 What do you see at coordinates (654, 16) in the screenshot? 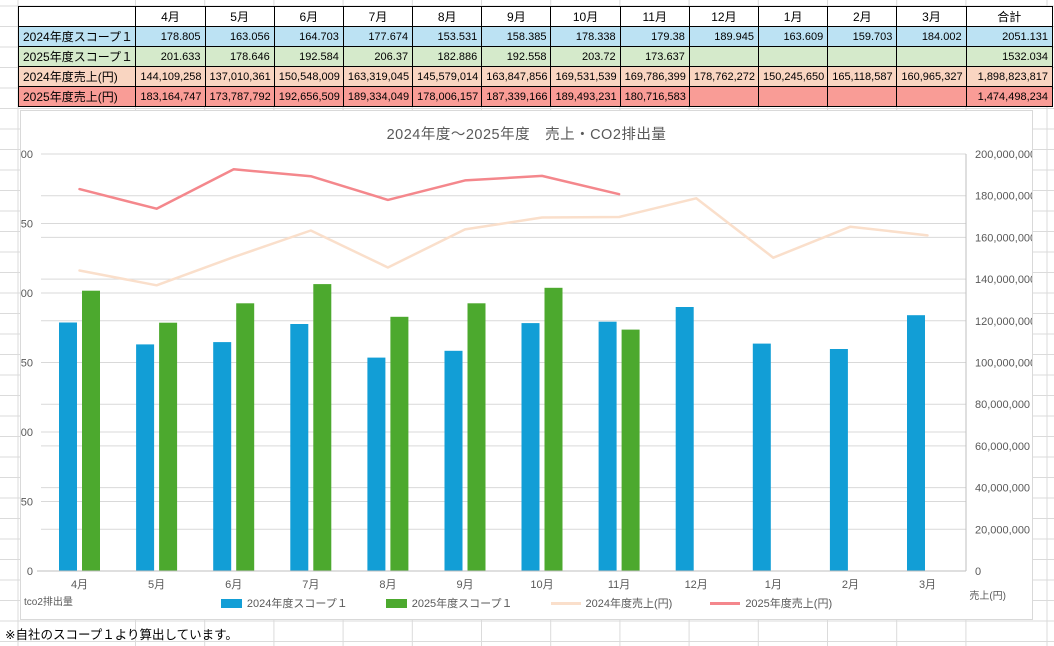
I see `month-header: 11月` at bounding box center [654, 16].